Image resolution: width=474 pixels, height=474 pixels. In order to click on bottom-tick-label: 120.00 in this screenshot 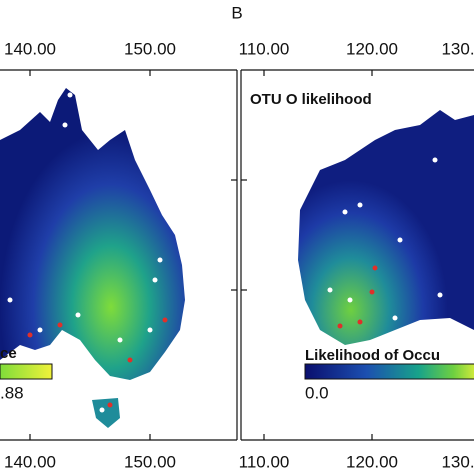, I will do `click(372, 461)`.